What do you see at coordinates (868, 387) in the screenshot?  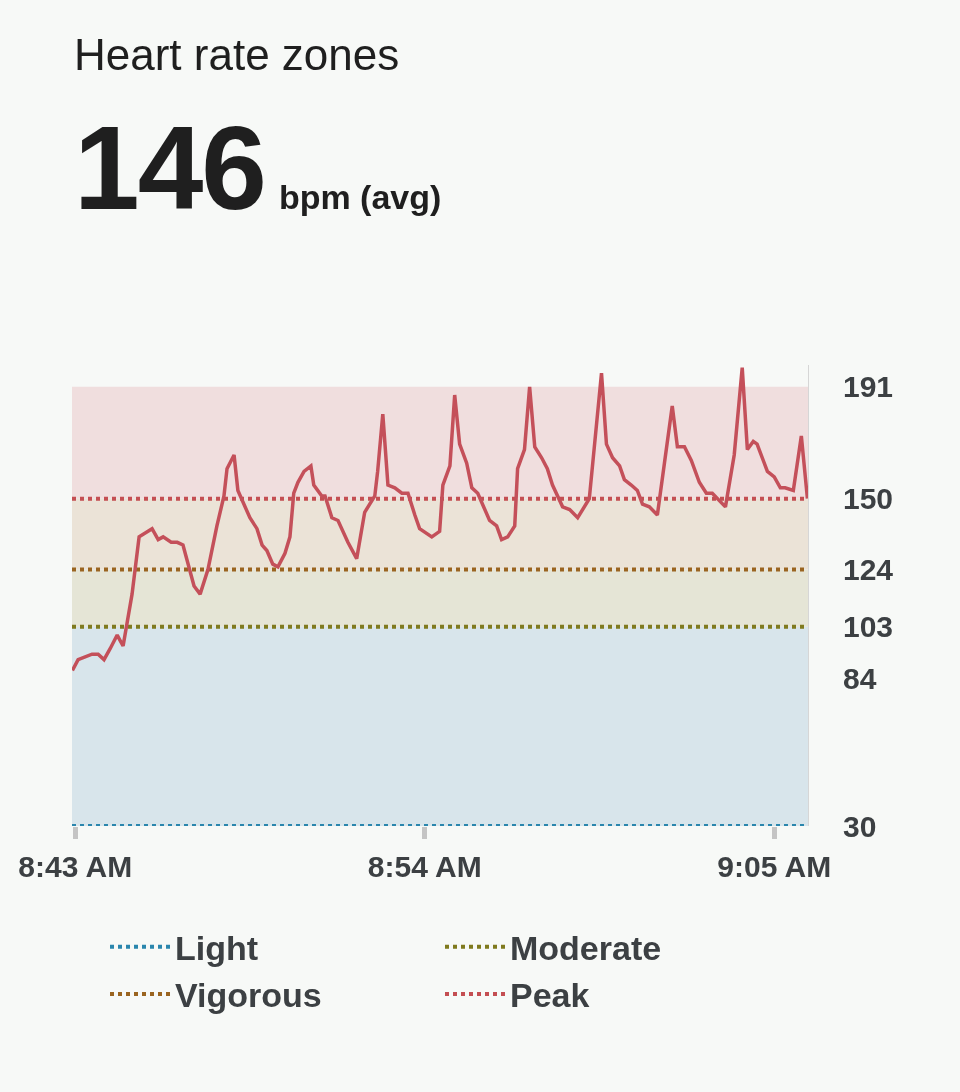 I see `y-tick-label: 191` at bounding box center [868, 387].